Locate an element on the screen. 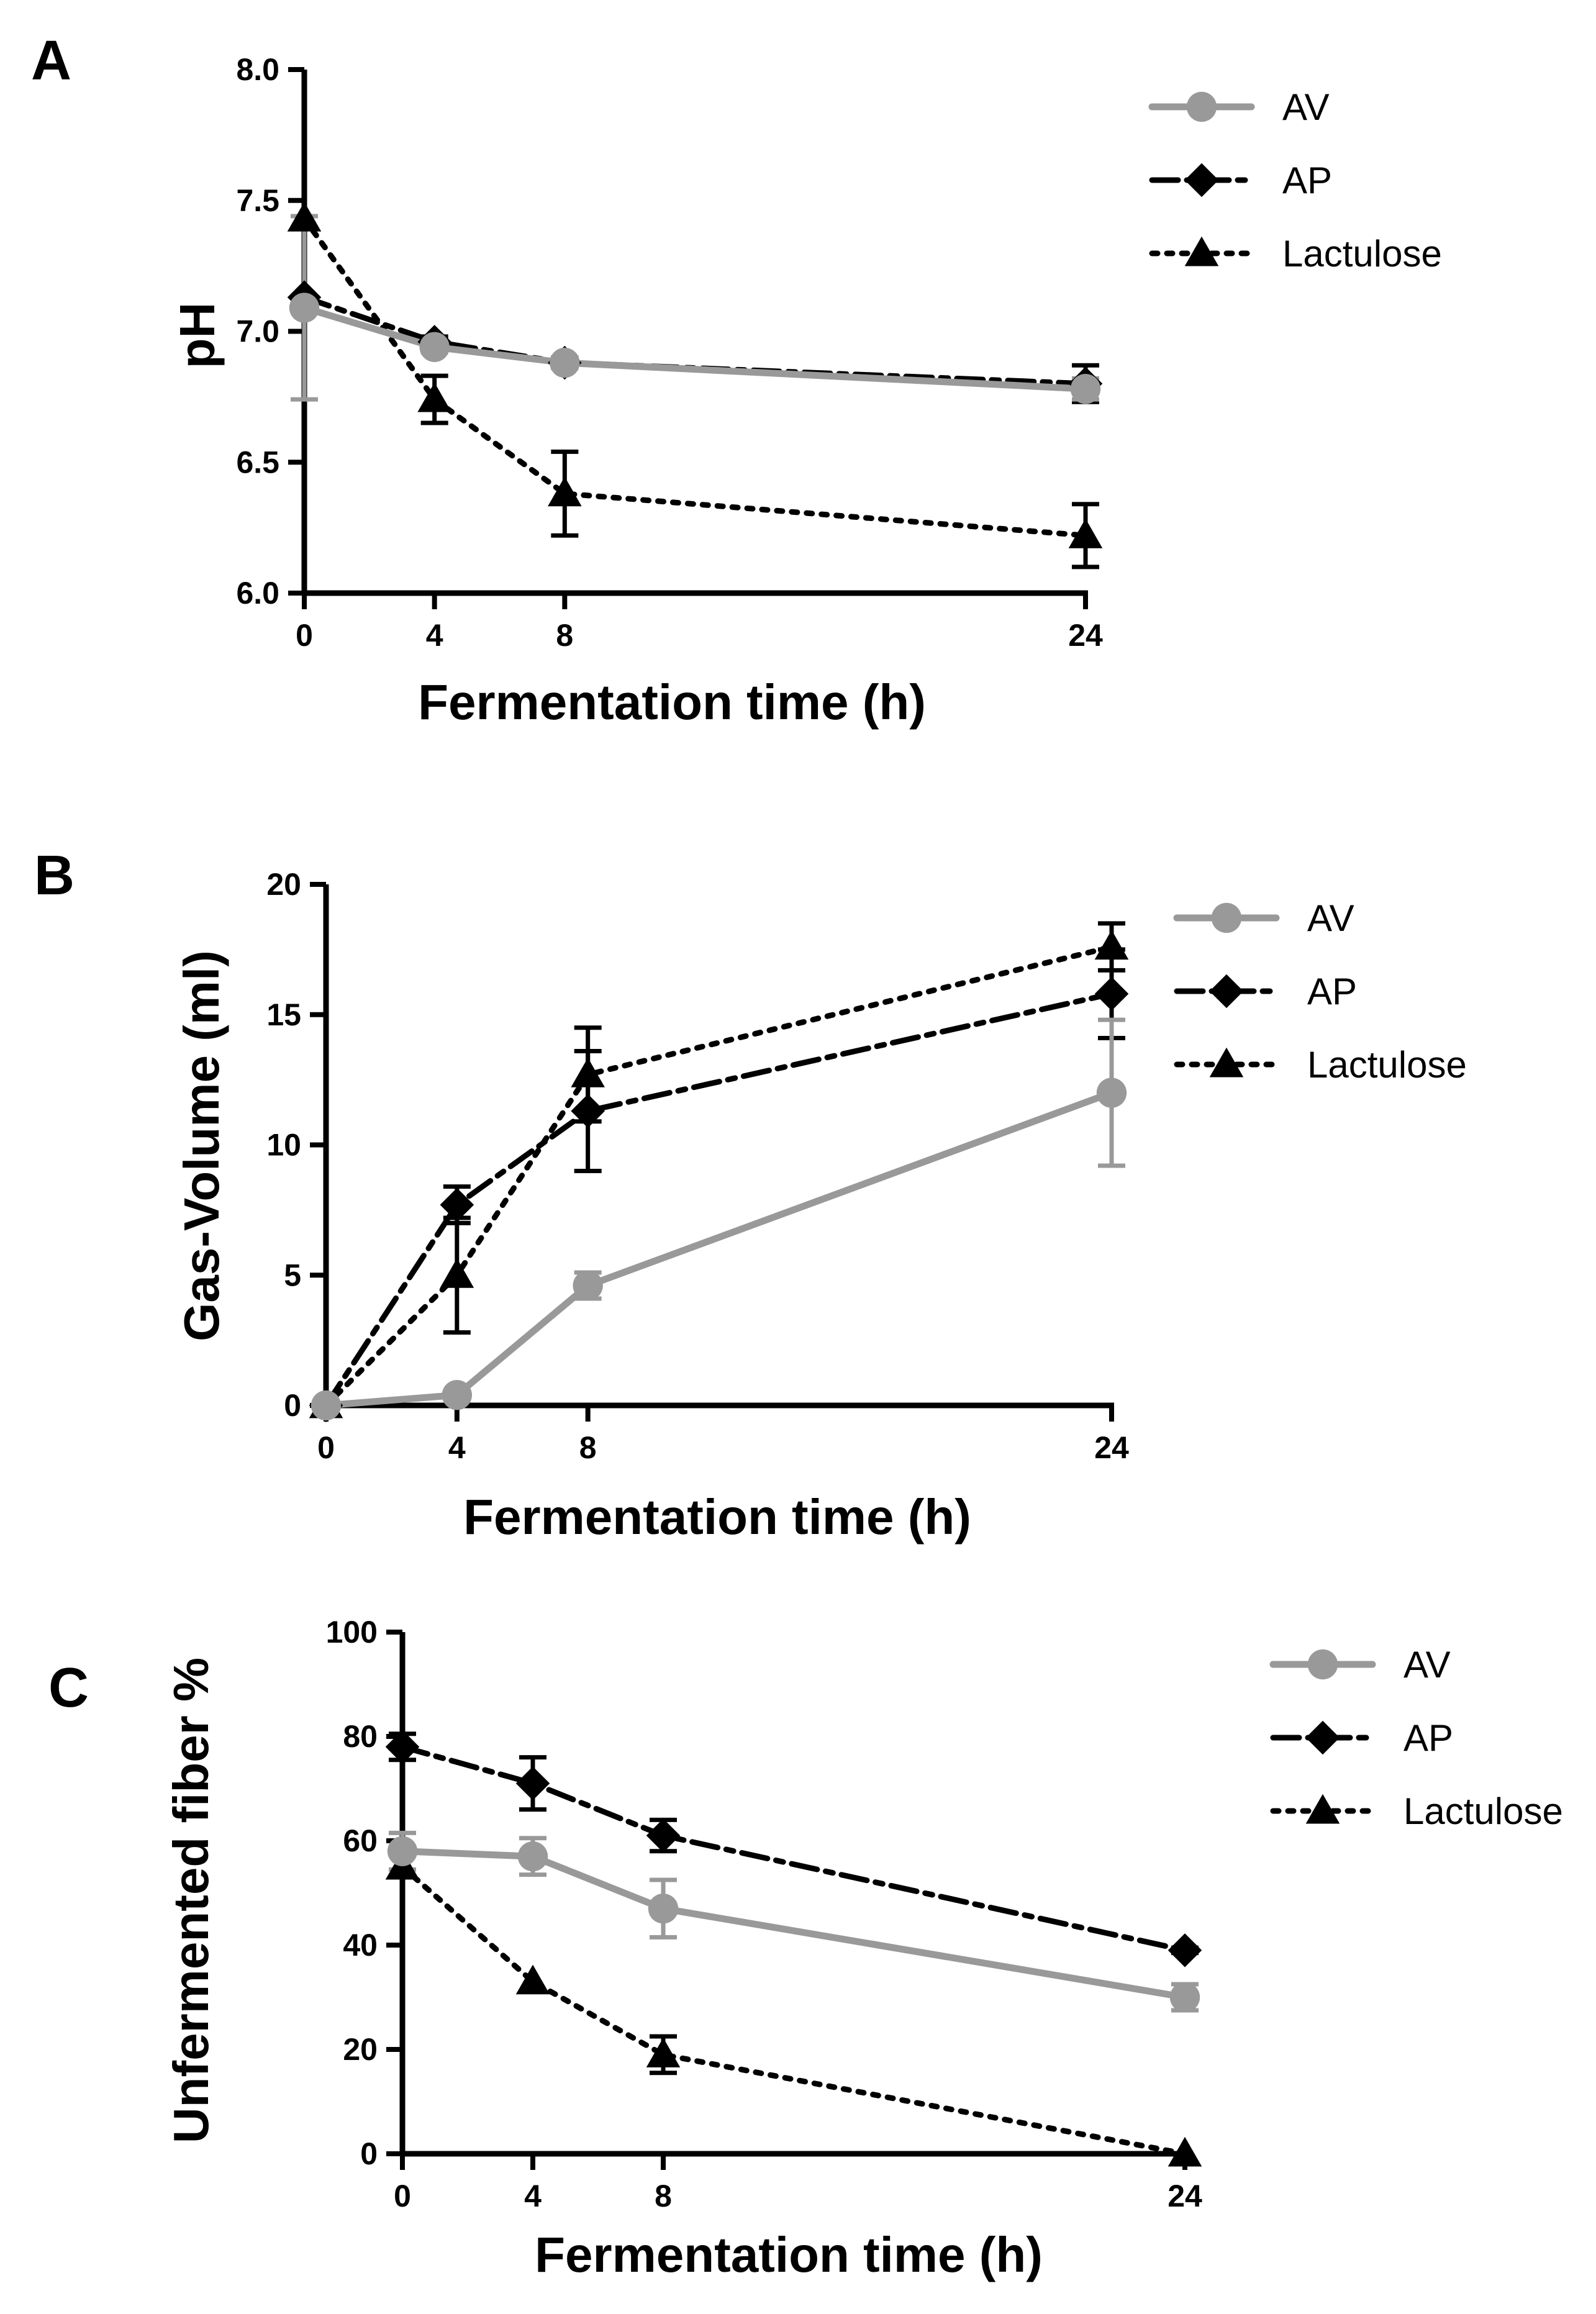 Image resolution: width=1596 pixels, height=2314 pixels. y-tick-label: 100 is located at coordinates (352, 1632).